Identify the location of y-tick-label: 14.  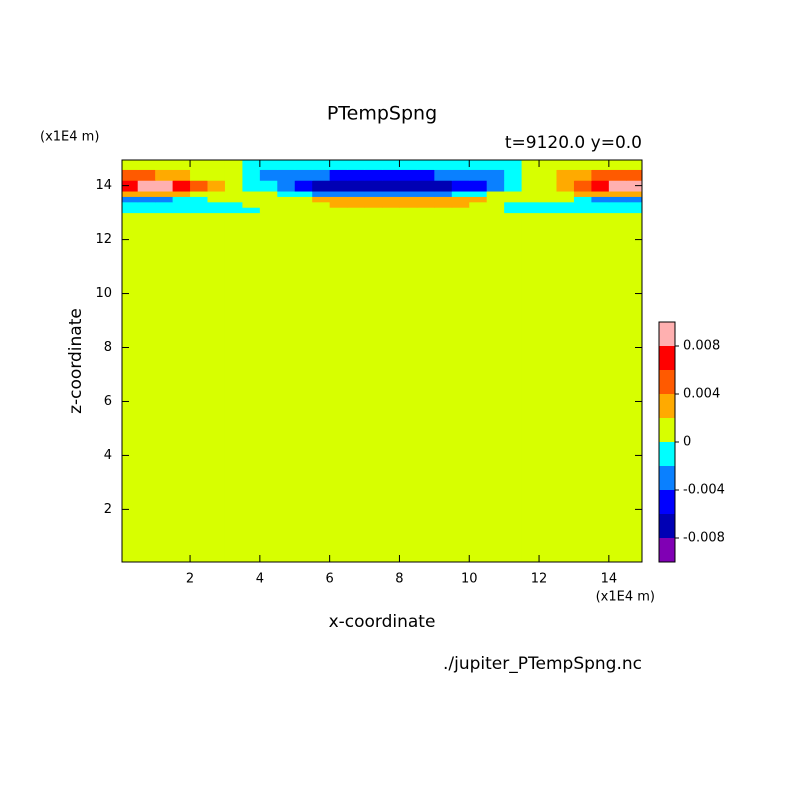
(103, 185).